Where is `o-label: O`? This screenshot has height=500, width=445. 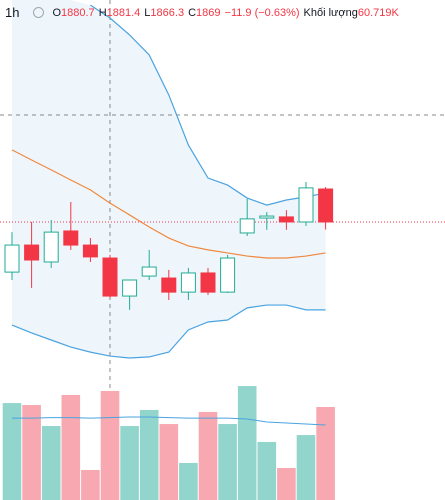
o-label: O is located at coordinates (57, 12).